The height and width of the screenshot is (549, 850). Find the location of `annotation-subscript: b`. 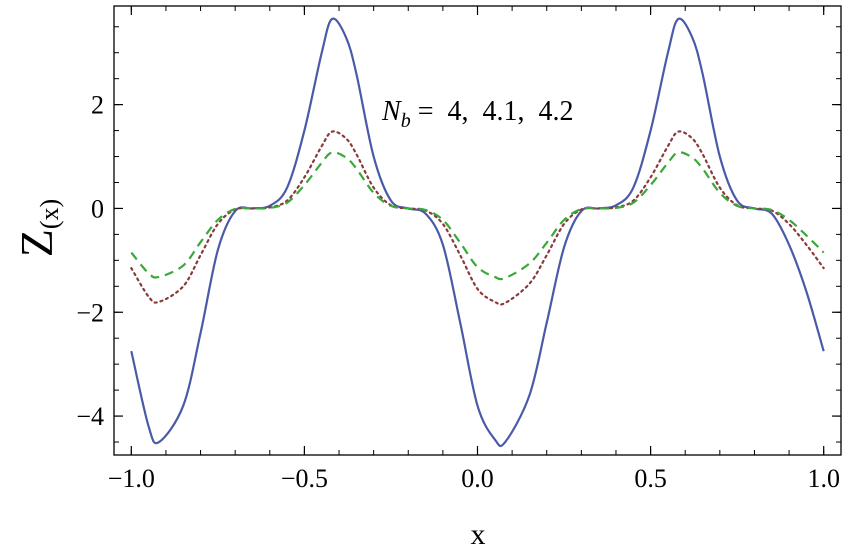

annotation-subscript: b is located at coordinates (406, 121).